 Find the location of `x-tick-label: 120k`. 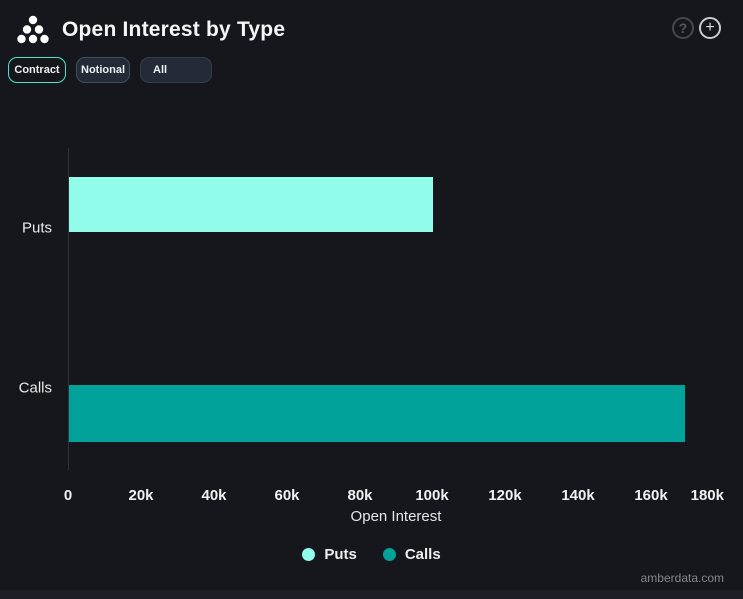

x-tick-label: 120k is located at coordinates (505, 495).